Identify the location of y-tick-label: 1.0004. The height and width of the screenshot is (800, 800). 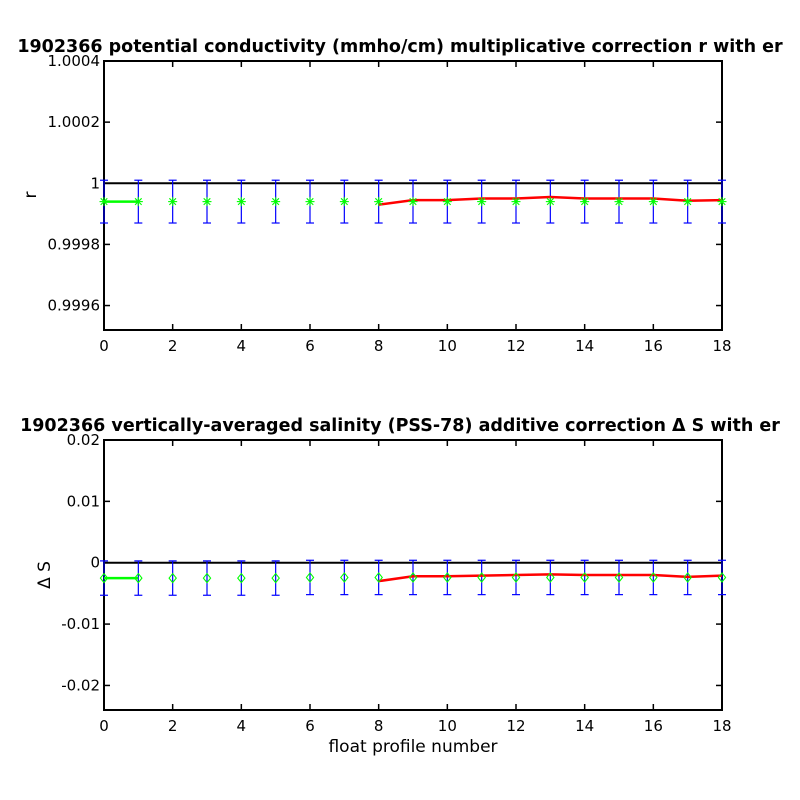
(74, 61).